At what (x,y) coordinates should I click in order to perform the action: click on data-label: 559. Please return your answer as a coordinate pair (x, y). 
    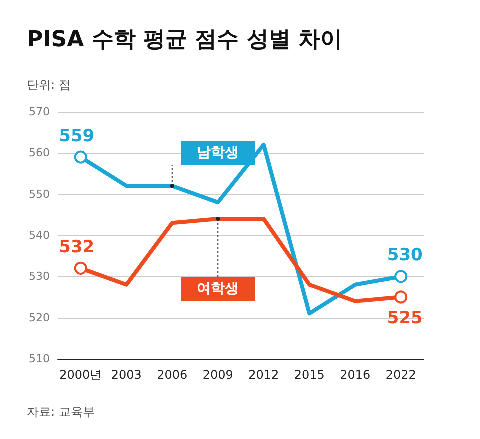
    Looking at the image, I should click on (77, 136).